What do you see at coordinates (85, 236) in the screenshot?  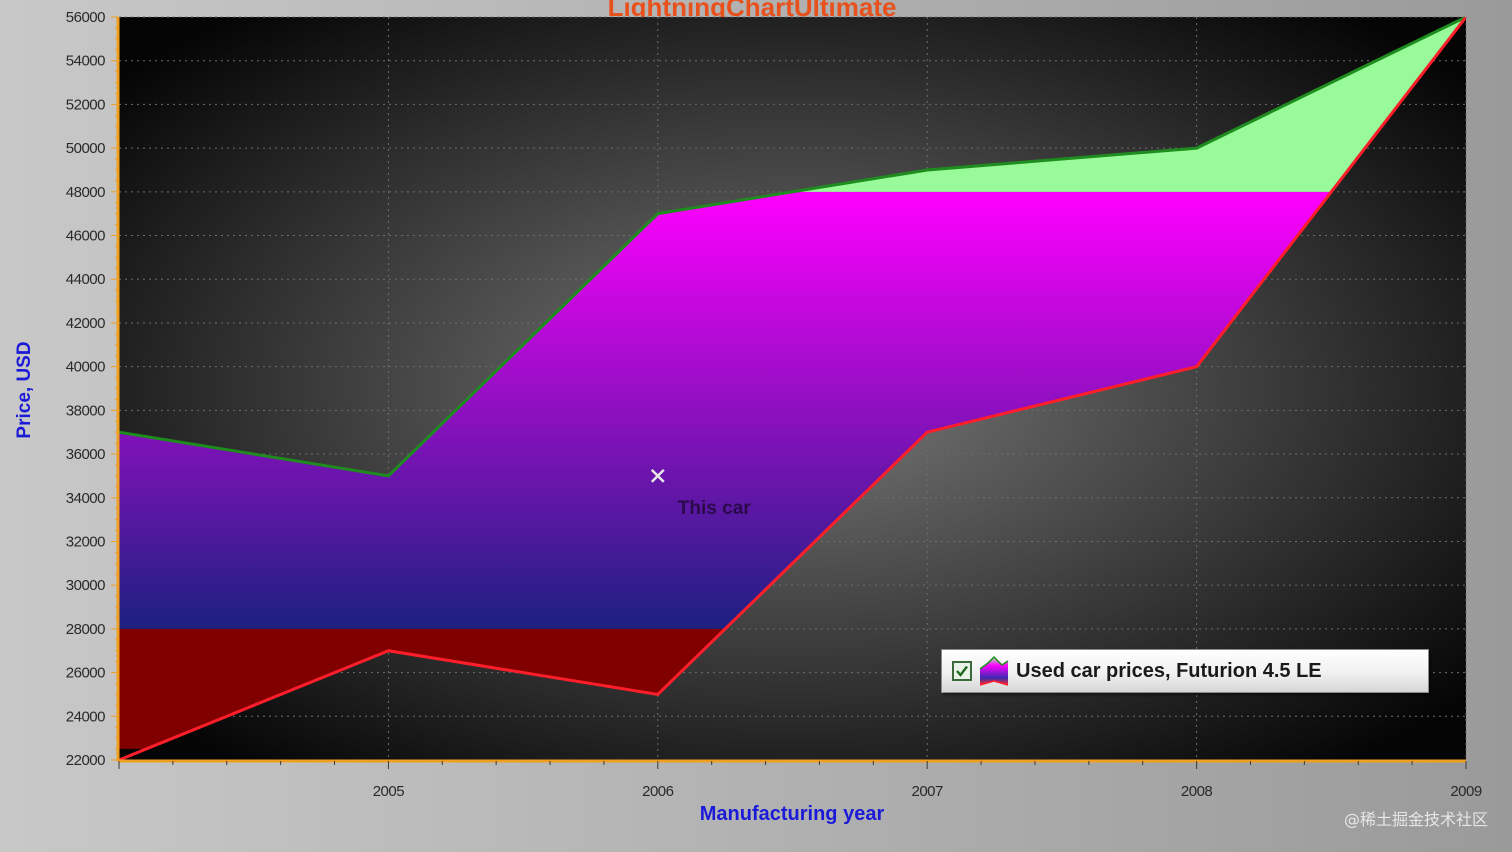 I see `y-tick-label: 46000` at bounding box center [85, 236].